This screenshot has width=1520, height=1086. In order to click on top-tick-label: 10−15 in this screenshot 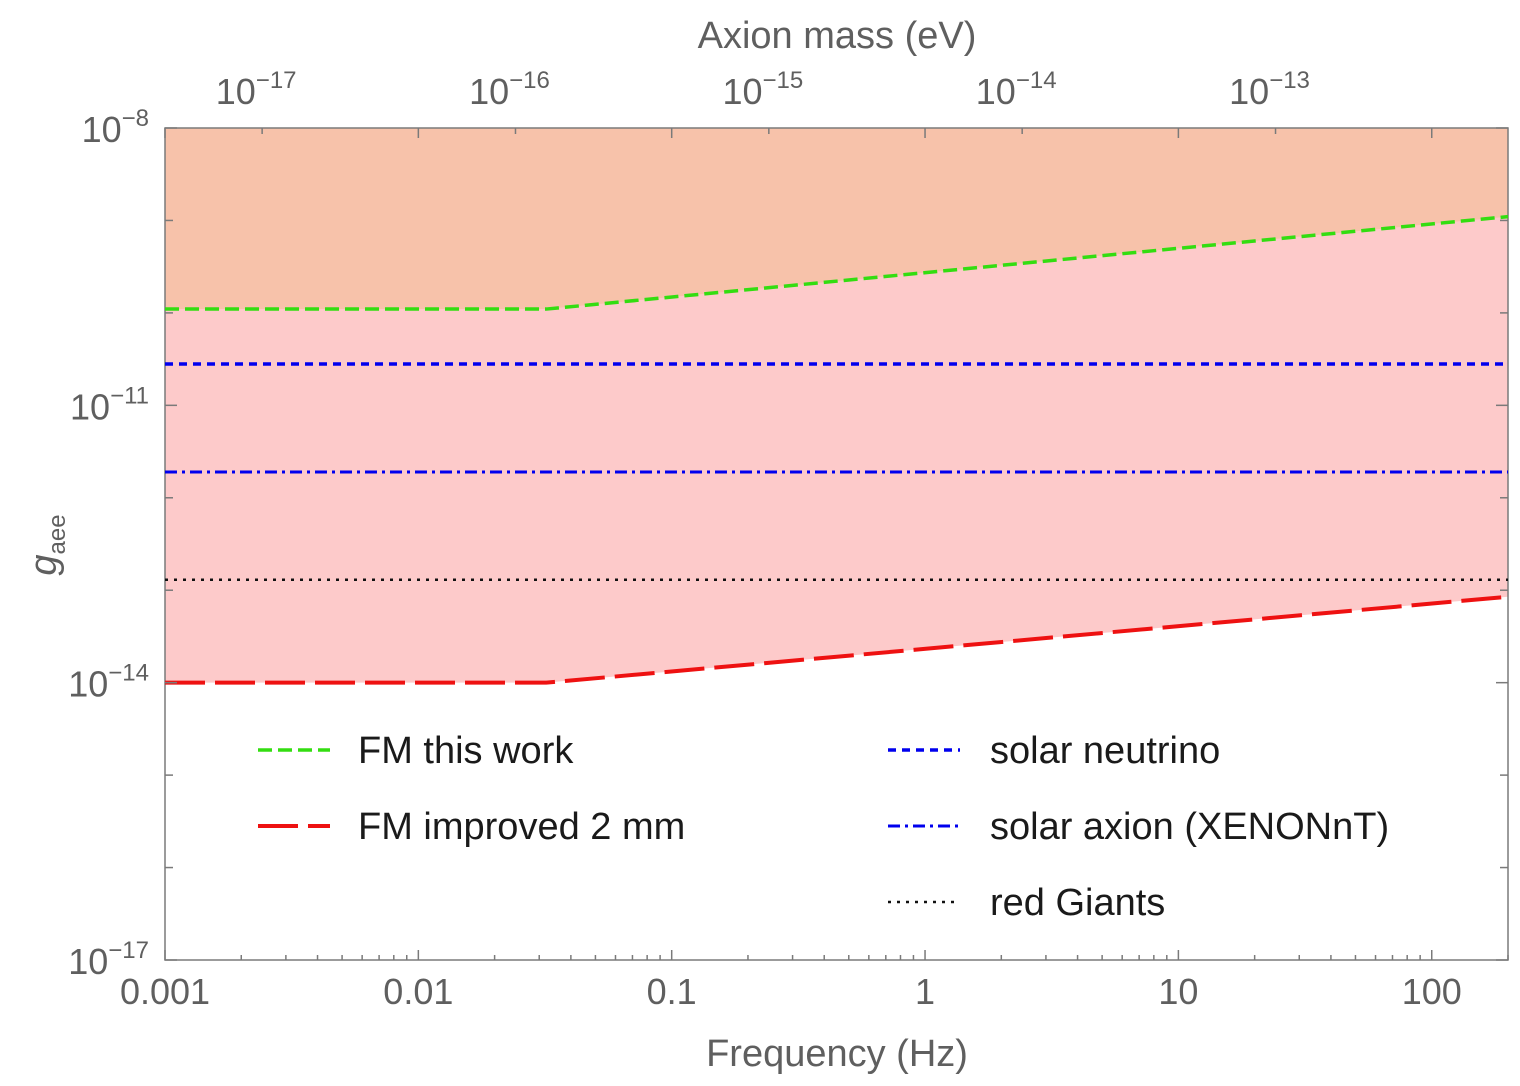, I will do `click(762, 89)`.